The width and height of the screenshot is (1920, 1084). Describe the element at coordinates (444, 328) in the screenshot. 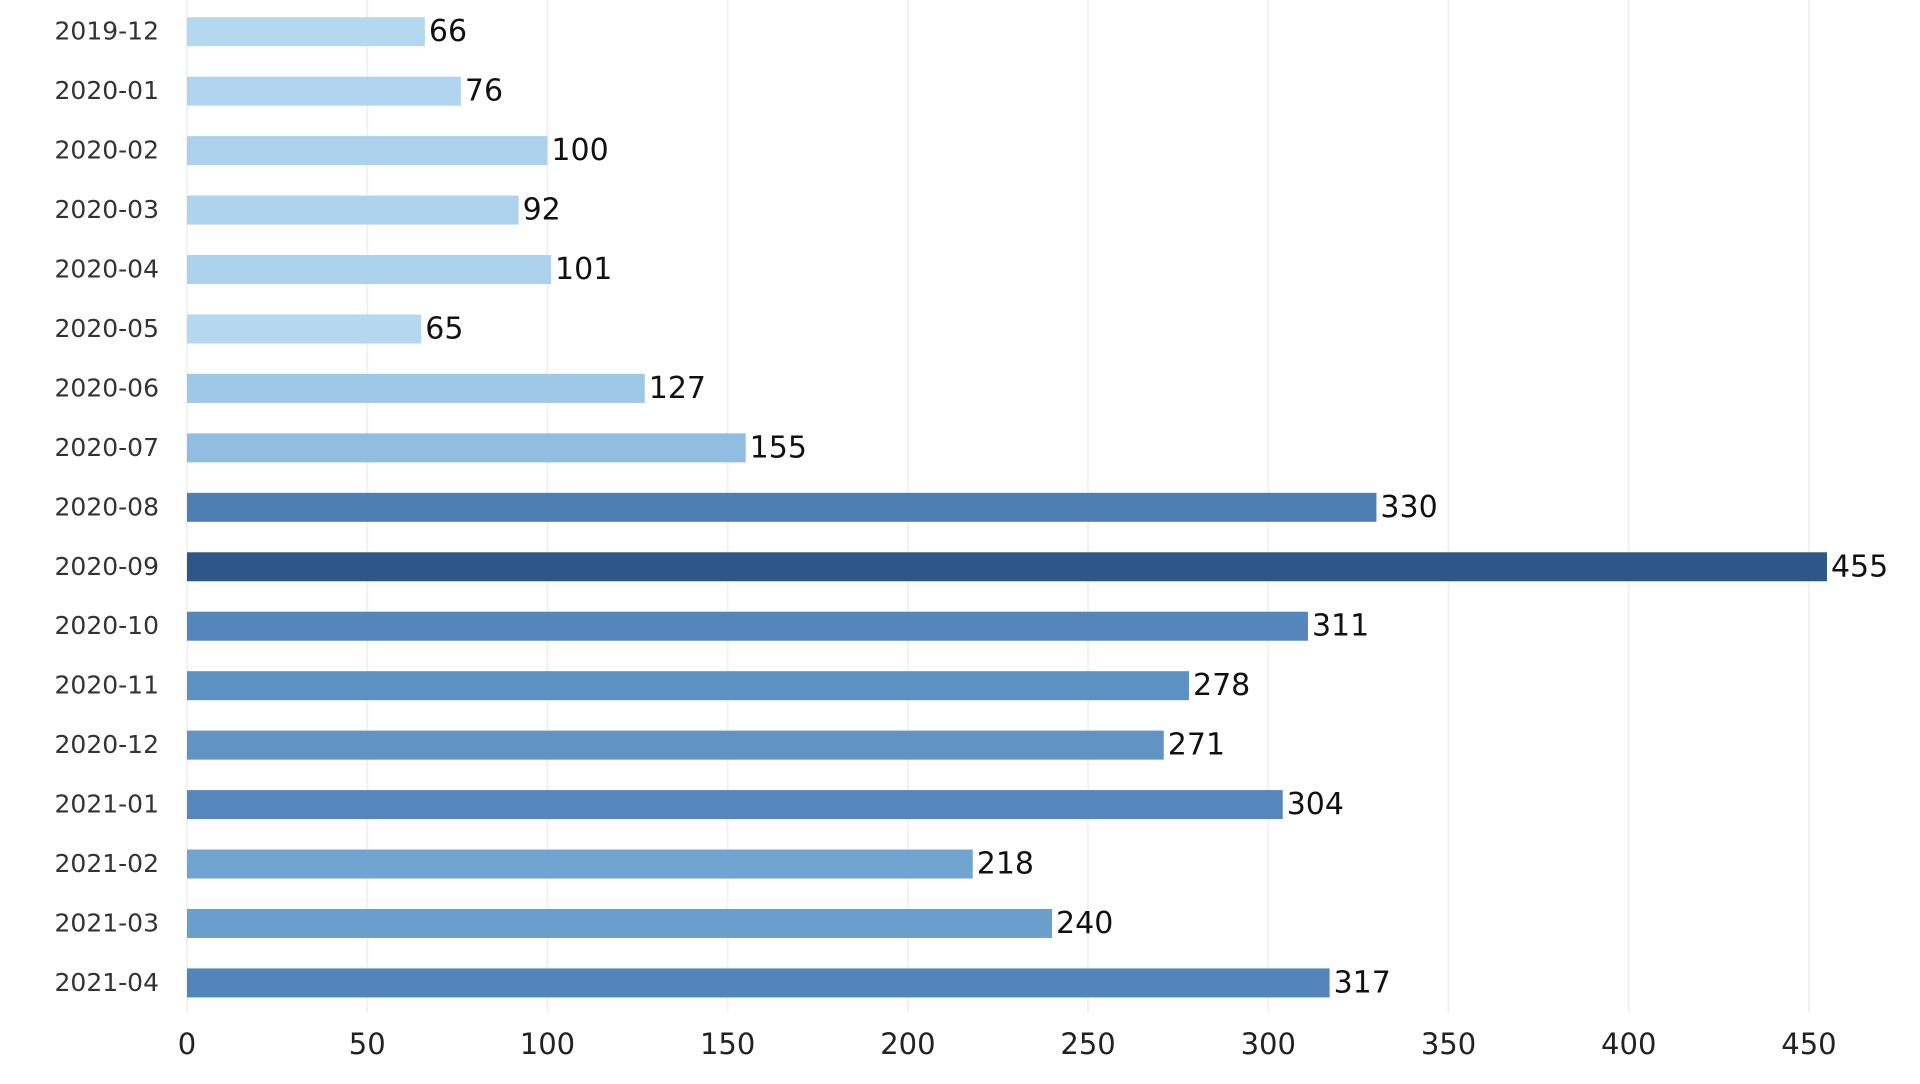

I see `value-label: 65` at that location.